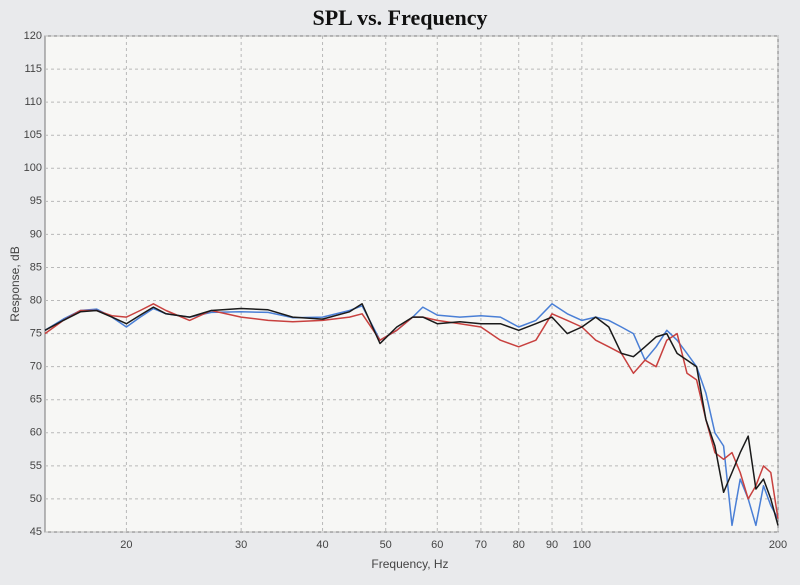 The width and height of the screenshot is (800, 585). What do you see at coordinates (36, 334) in the screenshot?
I see `y-tick-label: 75` at bounding box center [36, 334].